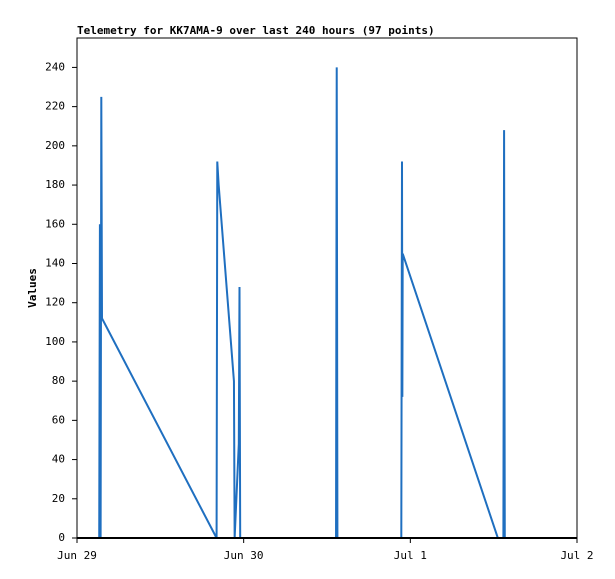  I want to click on x-tick-label: Jul 1, so click(410, 555).